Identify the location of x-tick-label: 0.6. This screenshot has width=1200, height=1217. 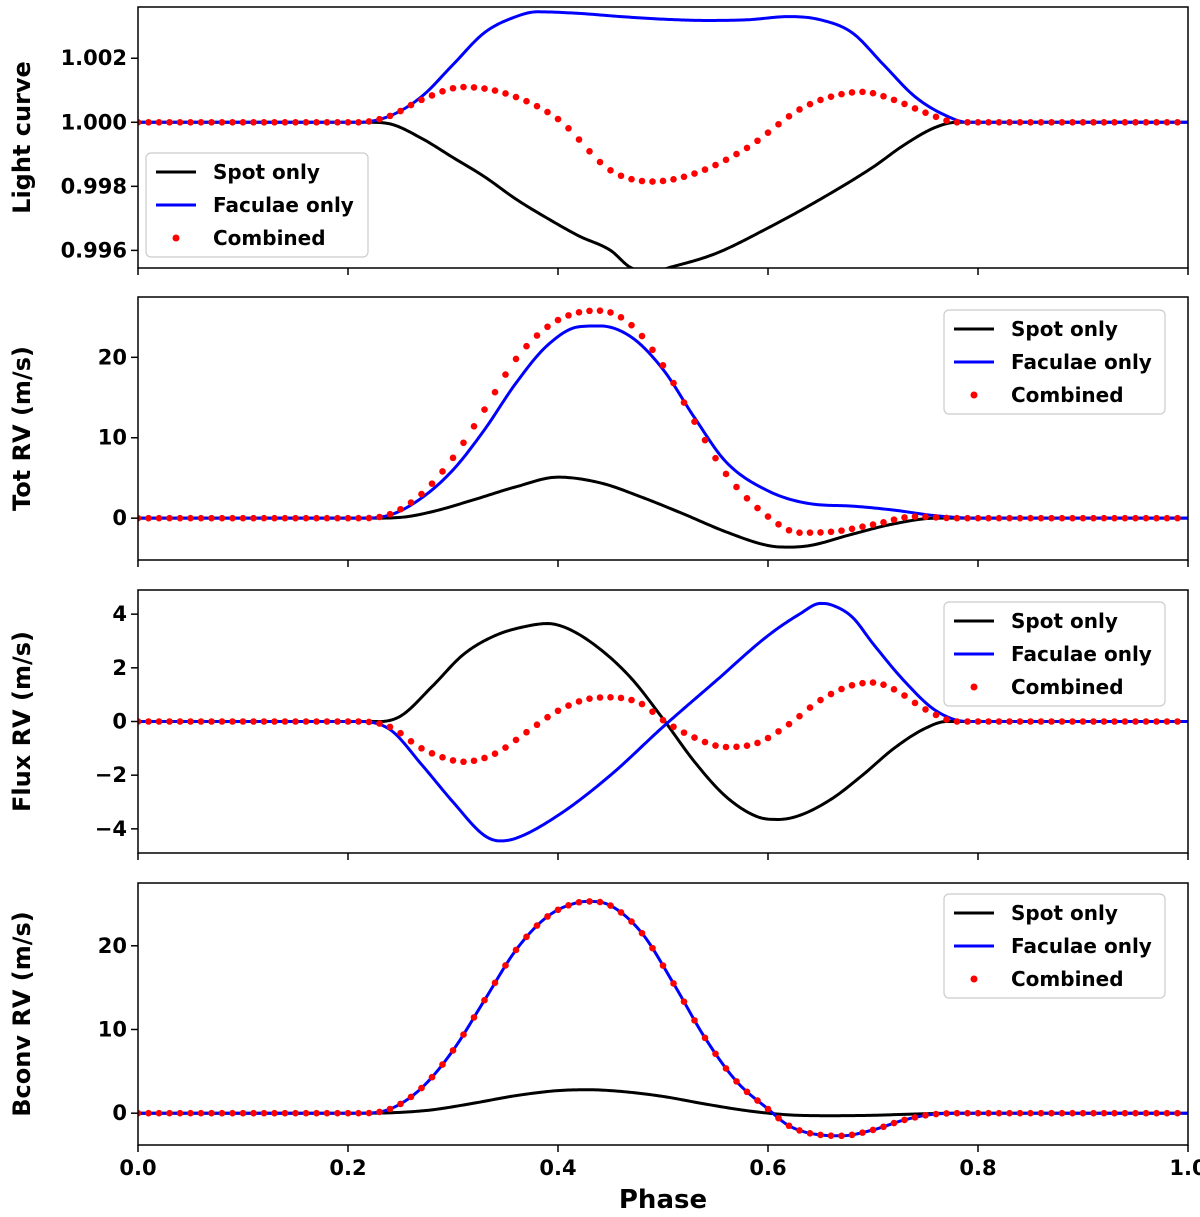
(767, 1168).